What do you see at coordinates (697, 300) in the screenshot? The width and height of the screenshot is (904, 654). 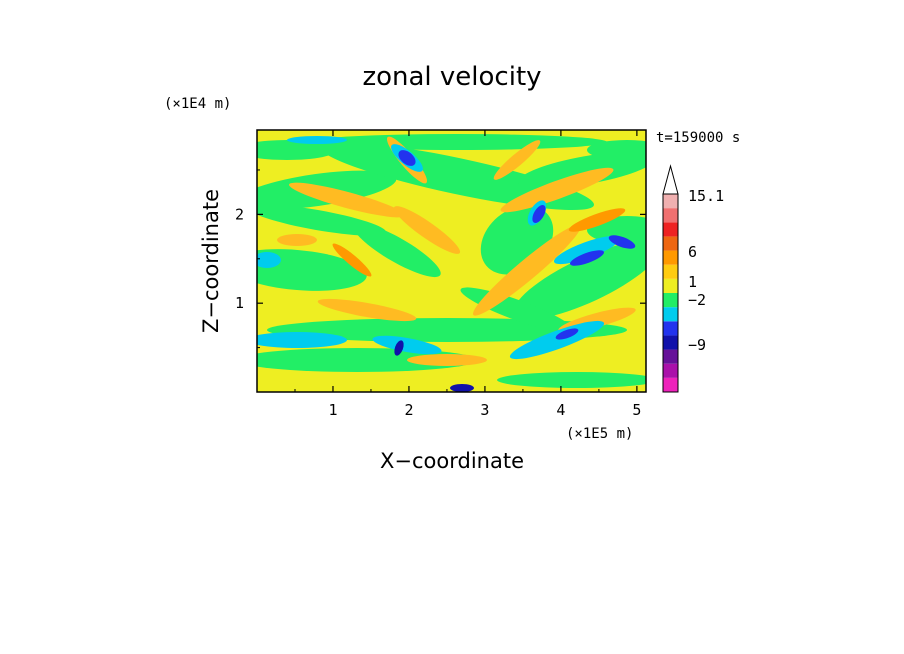 I see `colorbar-label: −2` at bounding box center [697, 300].